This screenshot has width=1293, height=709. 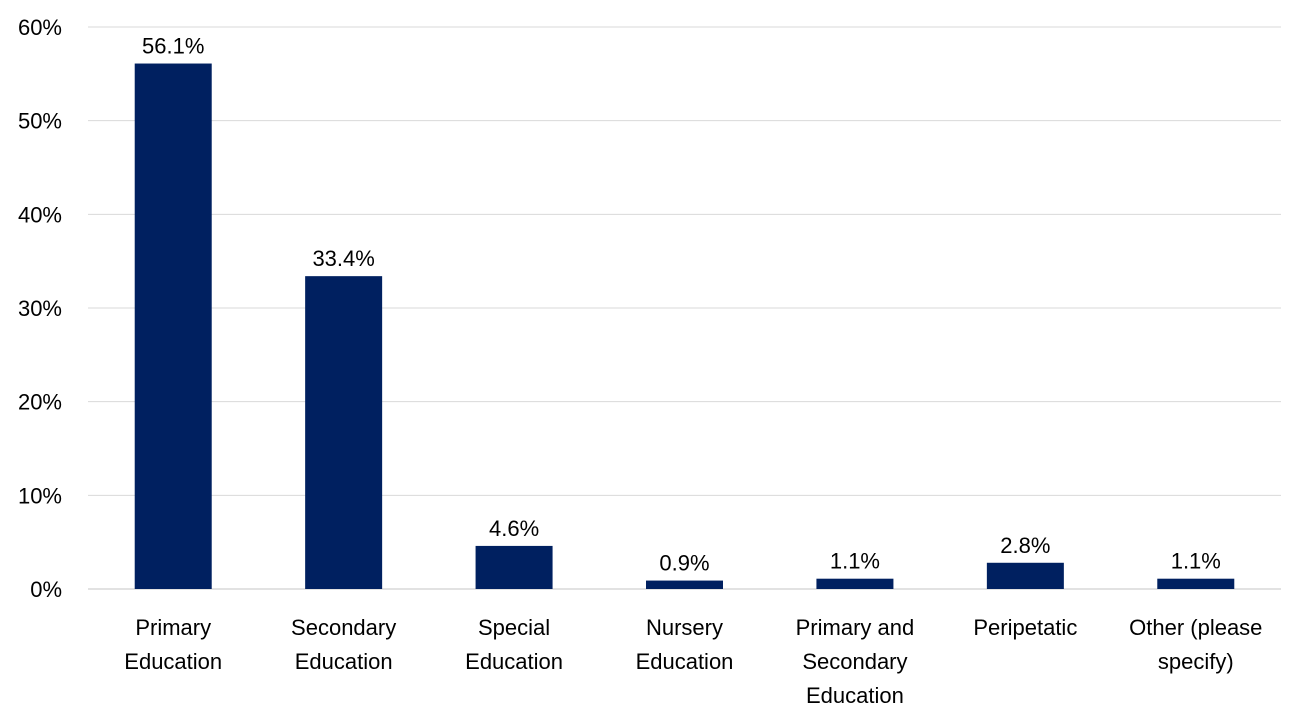 I want to click on category-label: Other (please specify), so click(x=1195, y=644).